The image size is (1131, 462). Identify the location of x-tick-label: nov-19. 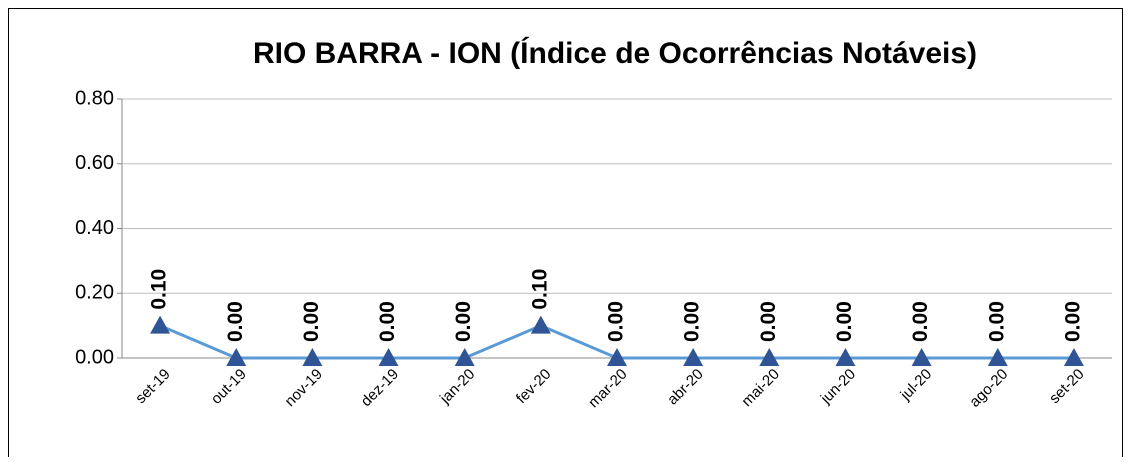
(304, 388).